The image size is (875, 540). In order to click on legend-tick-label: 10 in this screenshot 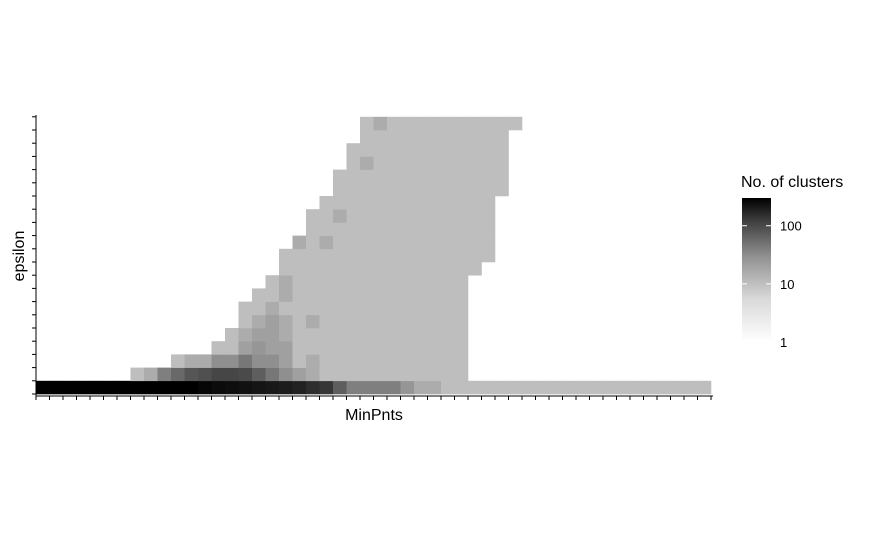, I will do `click(787, 284)`.